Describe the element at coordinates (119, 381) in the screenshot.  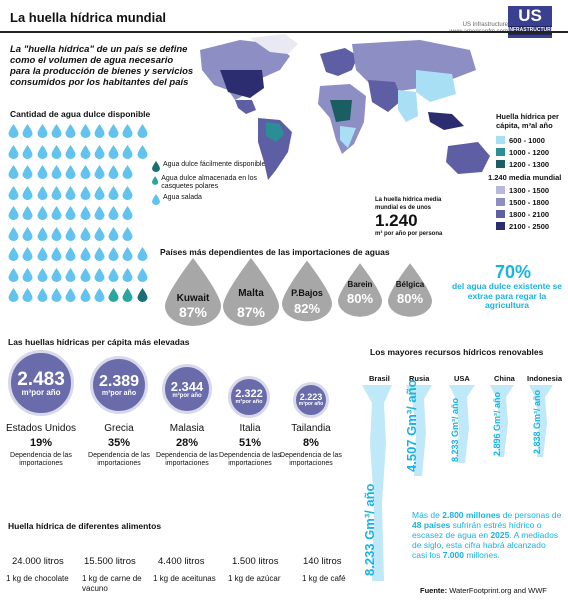
I see `per-capita-value: 2.389` at that location.